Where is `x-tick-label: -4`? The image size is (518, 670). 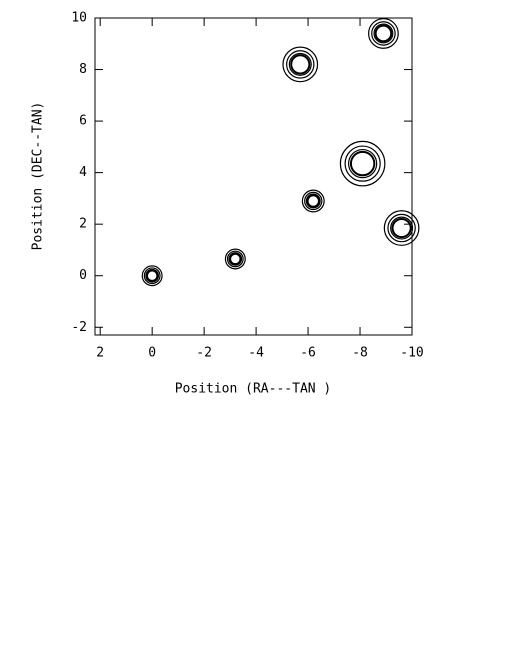
x-tick-label: -4 is located at coordinates (256, 353).